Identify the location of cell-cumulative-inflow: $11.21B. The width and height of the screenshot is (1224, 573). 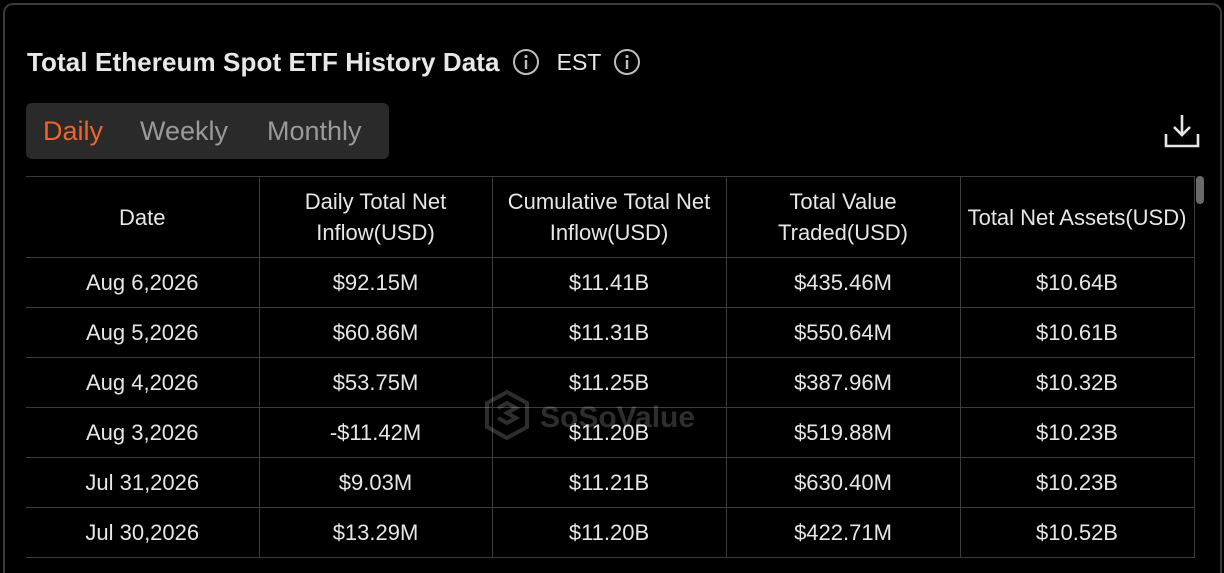
(609, 483).